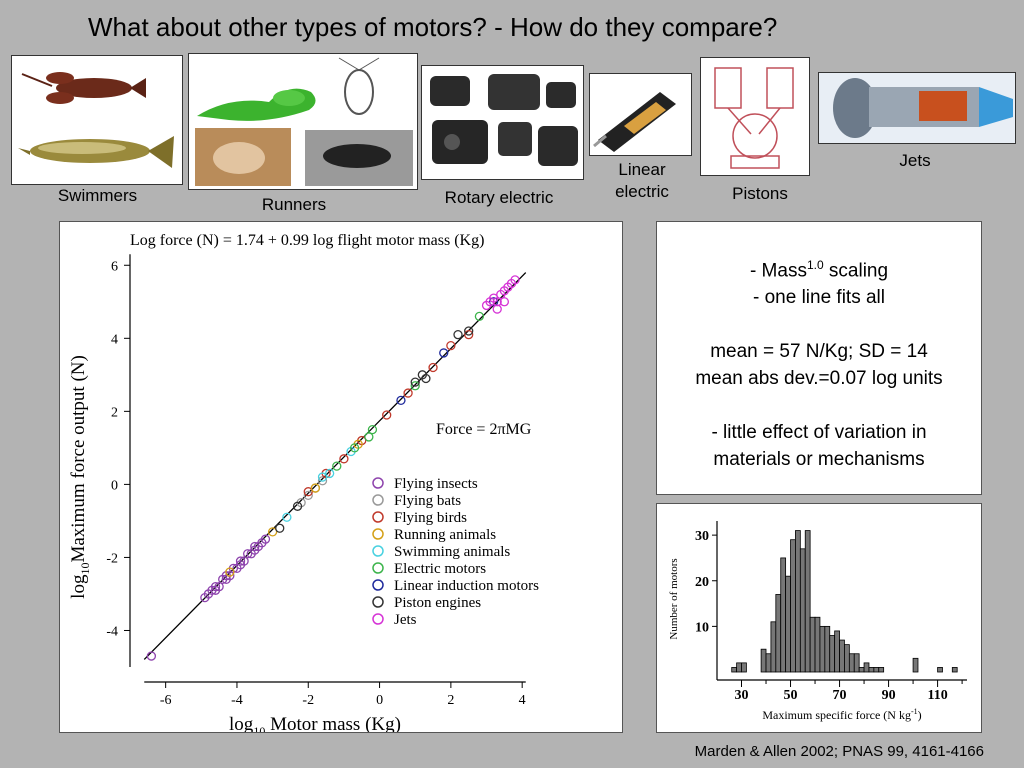 Image resolution: width=1024 pixels, height=768 pixels. What do you see at coordinates (166, 700) in the screenshot?
I see `x-tick-label: -6` at bounding box center [166, 700].